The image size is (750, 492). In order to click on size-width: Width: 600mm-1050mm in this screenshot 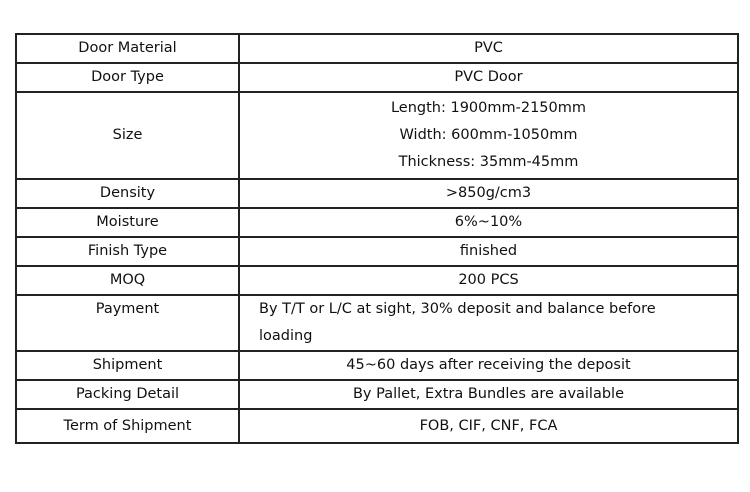, I will do `click(488, 135)`.